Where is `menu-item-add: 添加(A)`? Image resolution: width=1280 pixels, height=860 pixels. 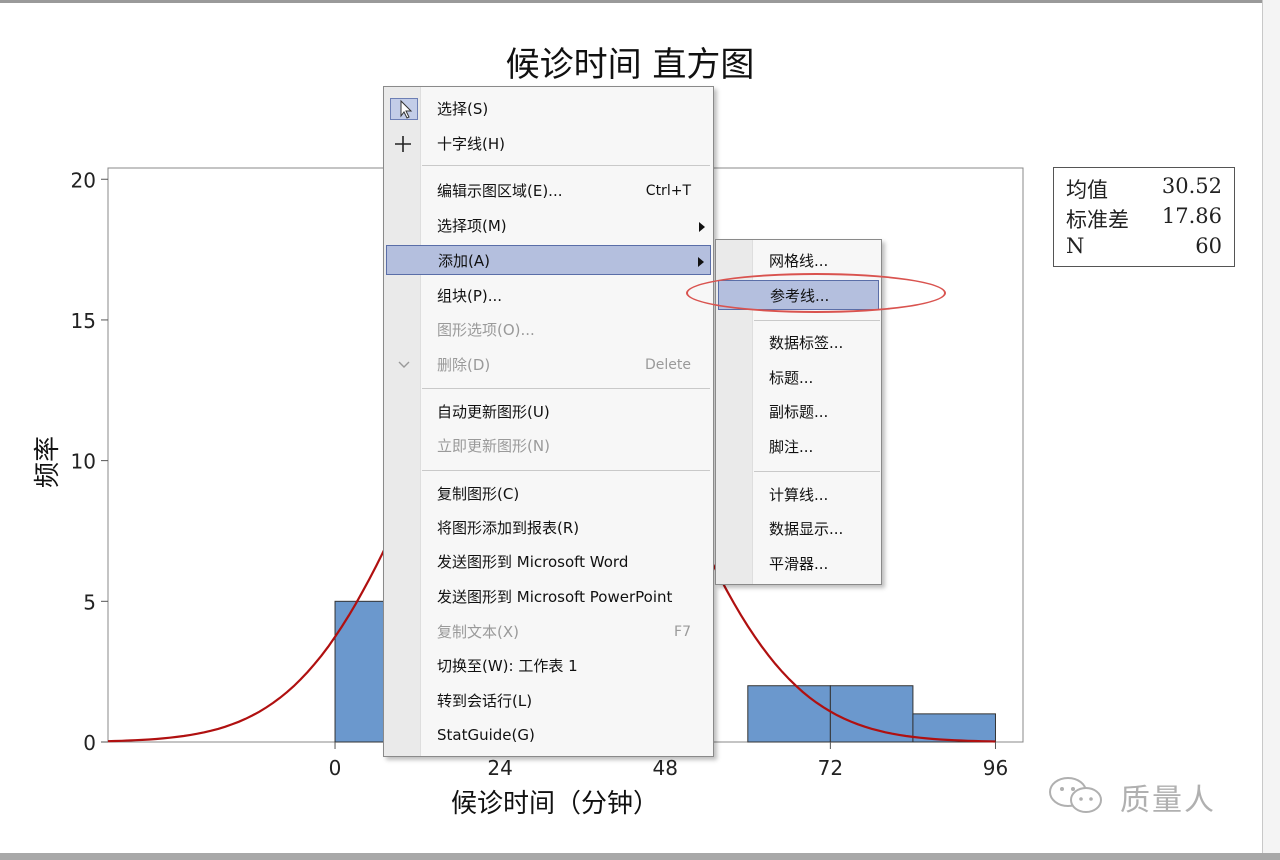
menu-item-add: 添加(A) is located at coordinates (548, 260).